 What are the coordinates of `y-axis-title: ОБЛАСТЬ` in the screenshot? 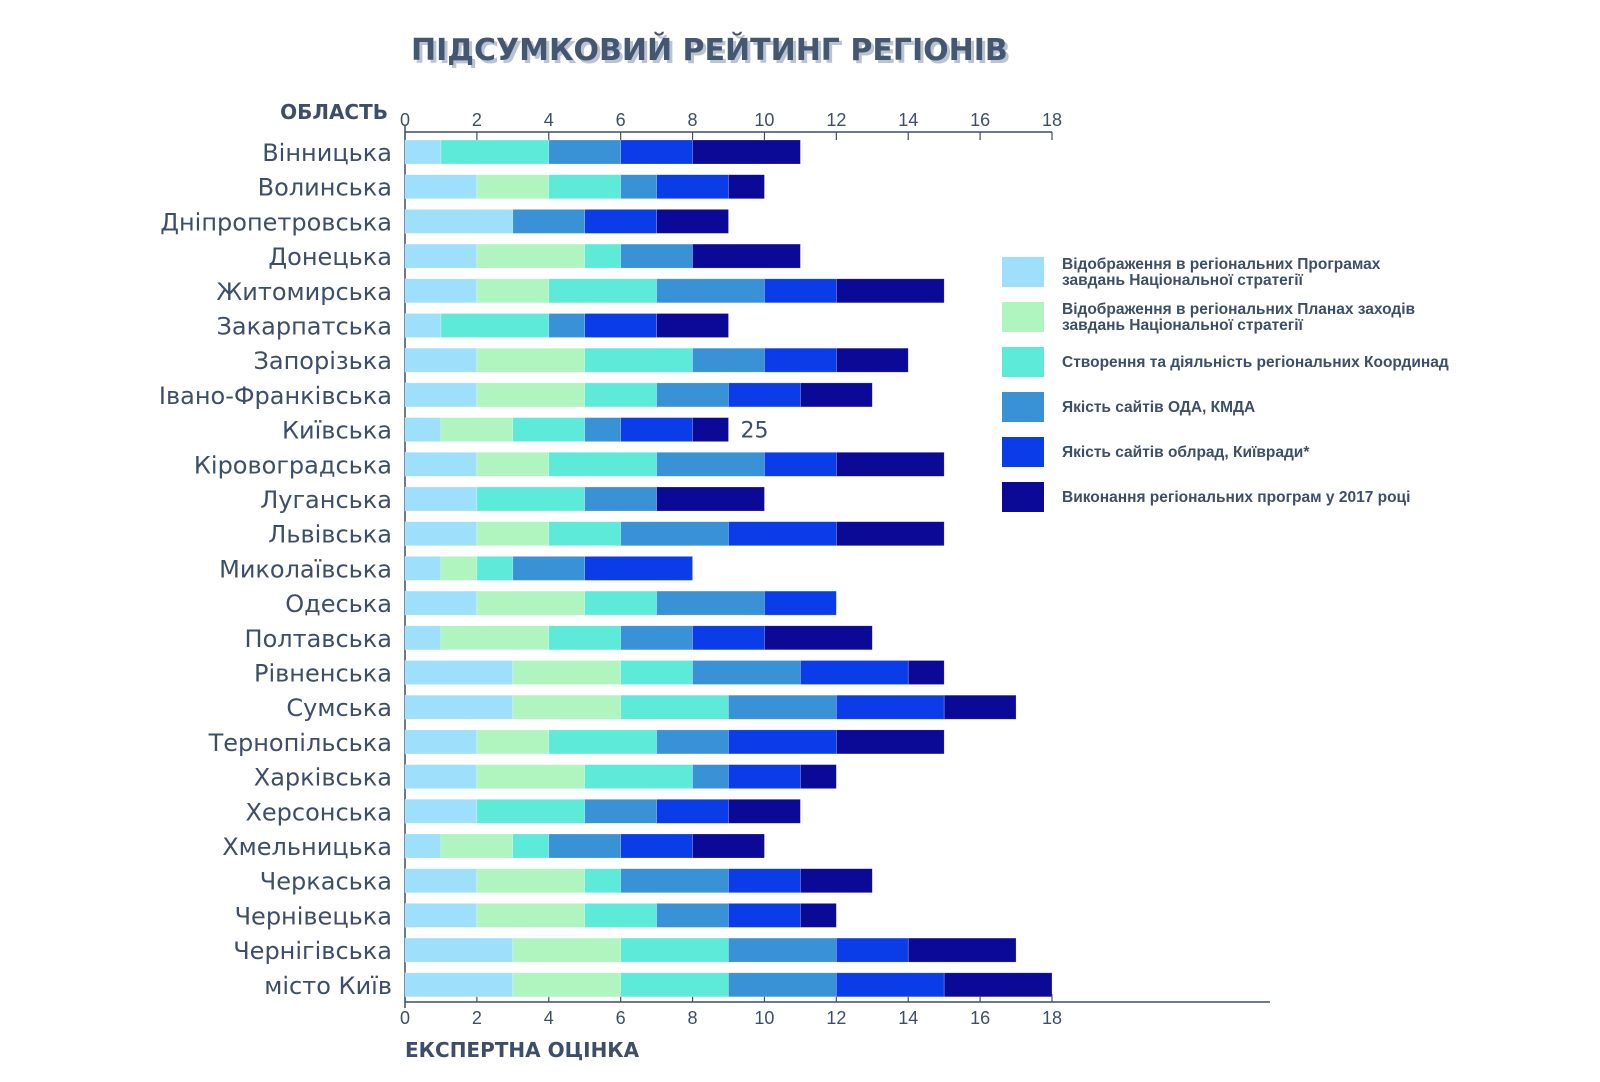 It's located at (334, 112).